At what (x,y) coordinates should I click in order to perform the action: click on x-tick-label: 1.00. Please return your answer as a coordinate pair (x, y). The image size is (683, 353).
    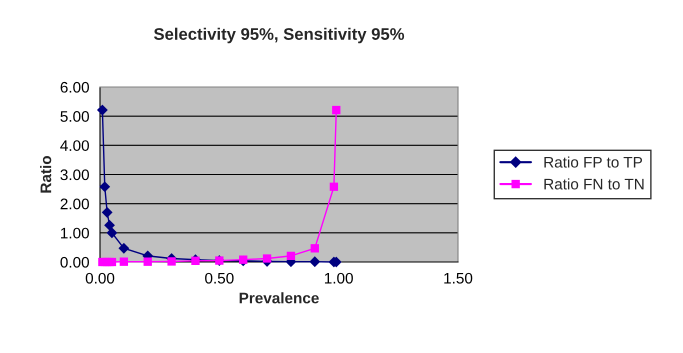
    Looking at the image, I should click on (338, 278).